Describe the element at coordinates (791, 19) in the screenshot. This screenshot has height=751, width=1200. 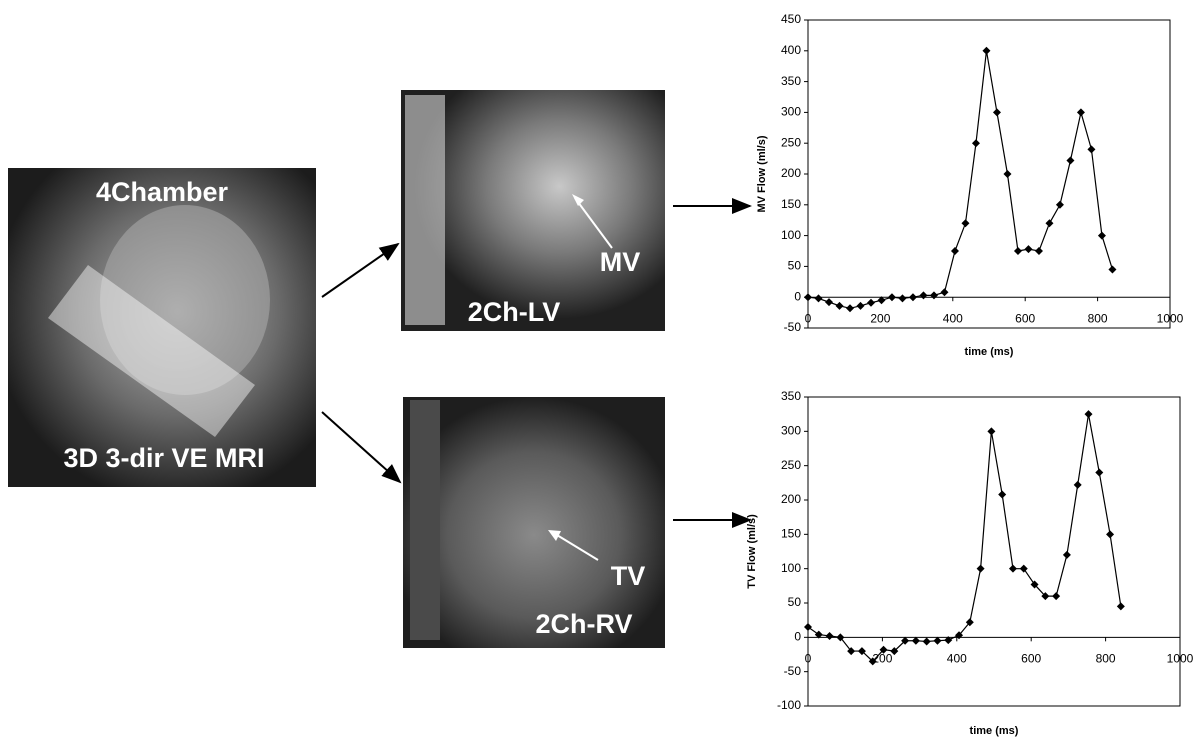
I see `y-tick-label: 450` at that location.